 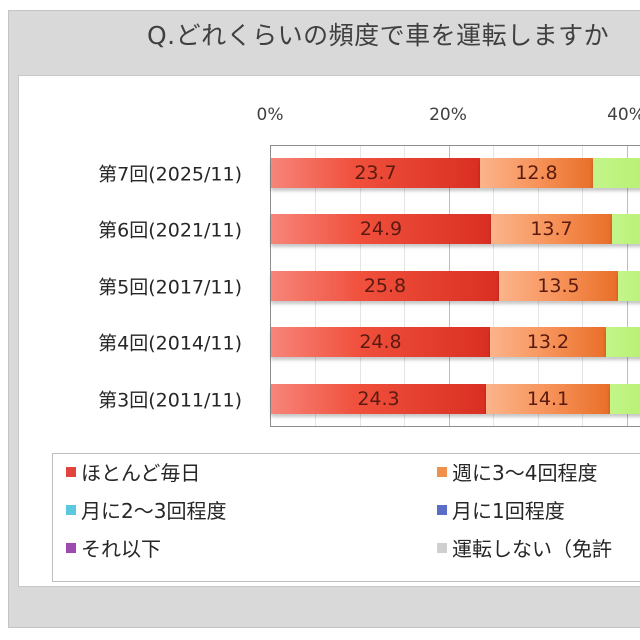 What do you see at coordinates (170, 343) in the screenshot?
I see `category-label: 第4回(2014/11)` at bounding box center [170, 343].